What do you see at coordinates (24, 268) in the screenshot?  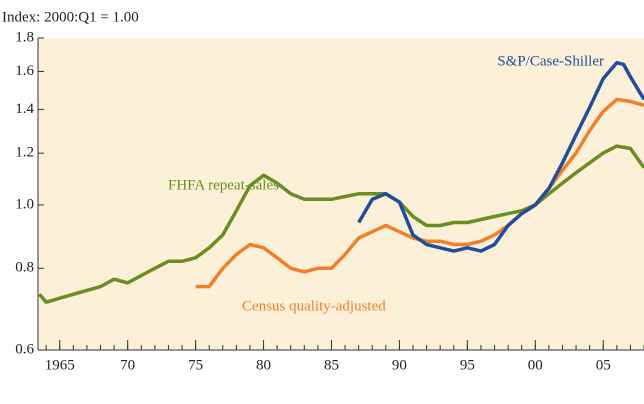 I see `y-tick-label: 0.8` at bounding box center [24, 268].